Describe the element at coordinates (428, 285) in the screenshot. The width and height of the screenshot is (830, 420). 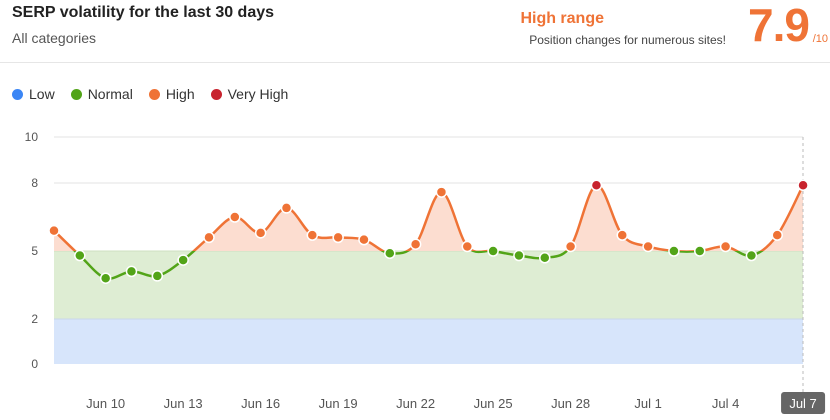
I see `band-normal` at that location.